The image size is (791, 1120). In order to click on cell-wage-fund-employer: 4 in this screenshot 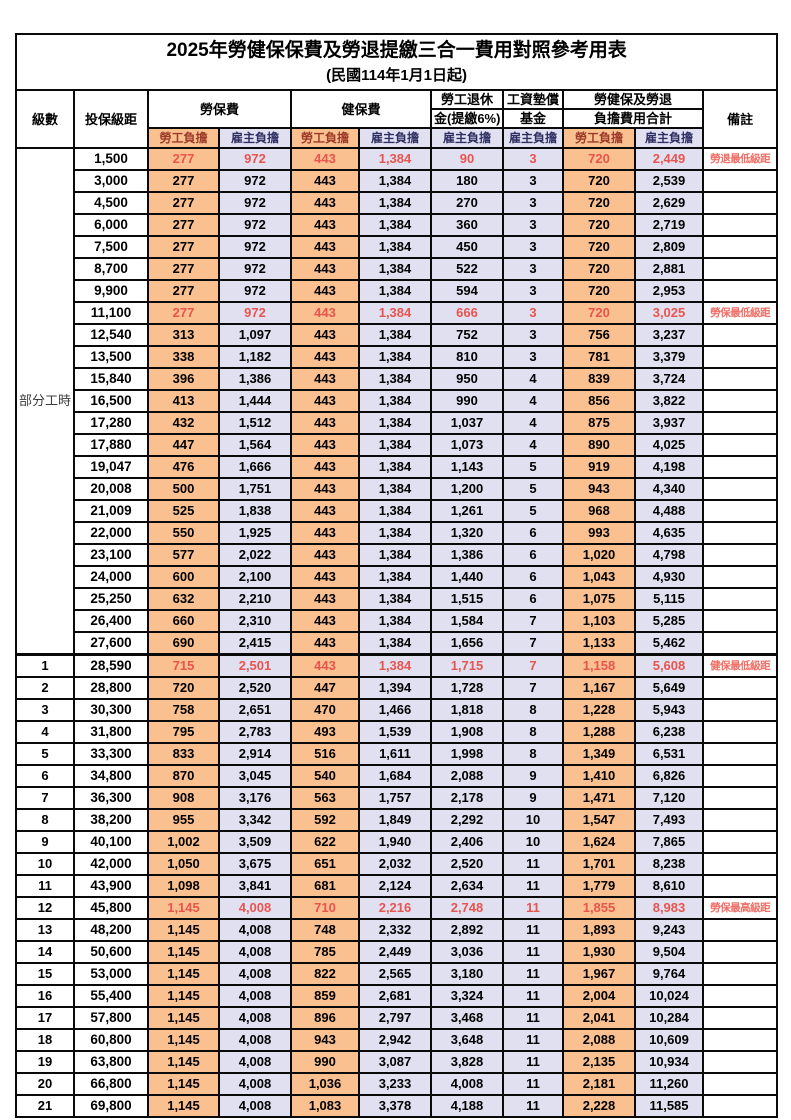, I will do `click(533, 445)`.